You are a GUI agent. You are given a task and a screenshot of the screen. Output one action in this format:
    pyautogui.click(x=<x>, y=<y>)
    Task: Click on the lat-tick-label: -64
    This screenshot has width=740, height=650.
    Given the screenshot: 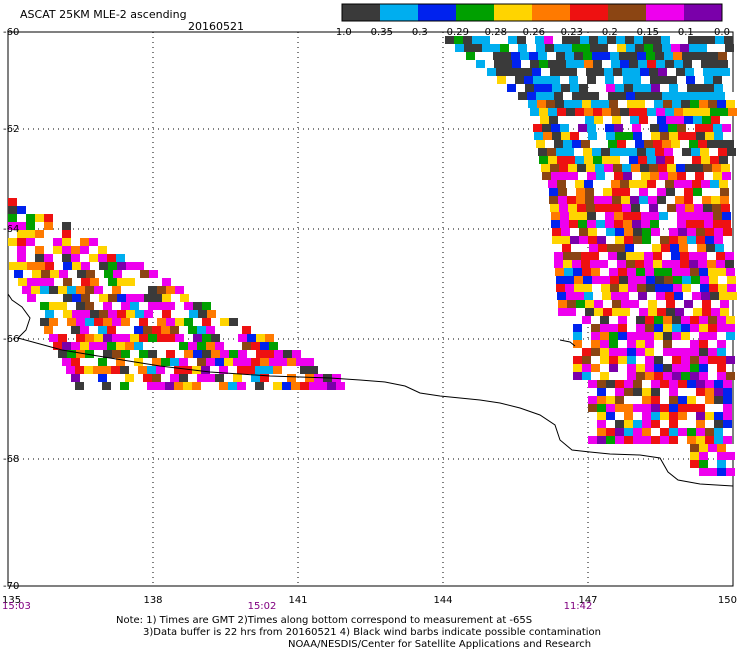 What is the action you would take?
    pyautogui.click(x=11, y=229)
    